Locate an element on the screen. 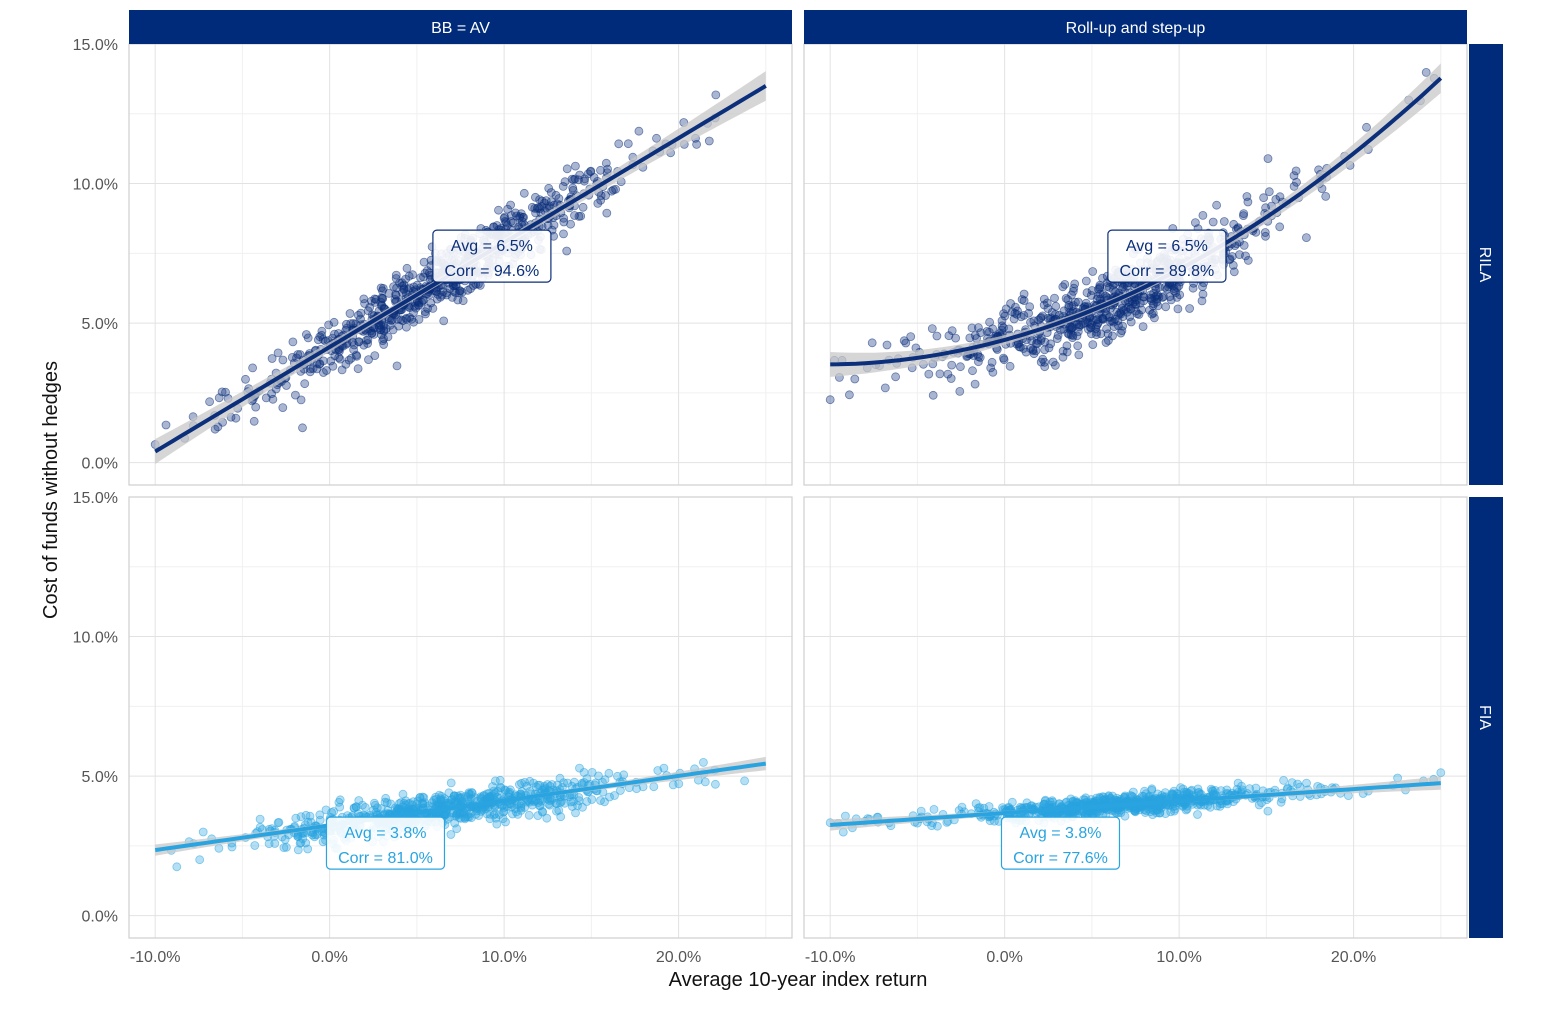 The width and height of the screenshot is (1544, 1009). annotation-label: Avg = 6.5% Corr = 94.6% is located at coordinates (492, 256).